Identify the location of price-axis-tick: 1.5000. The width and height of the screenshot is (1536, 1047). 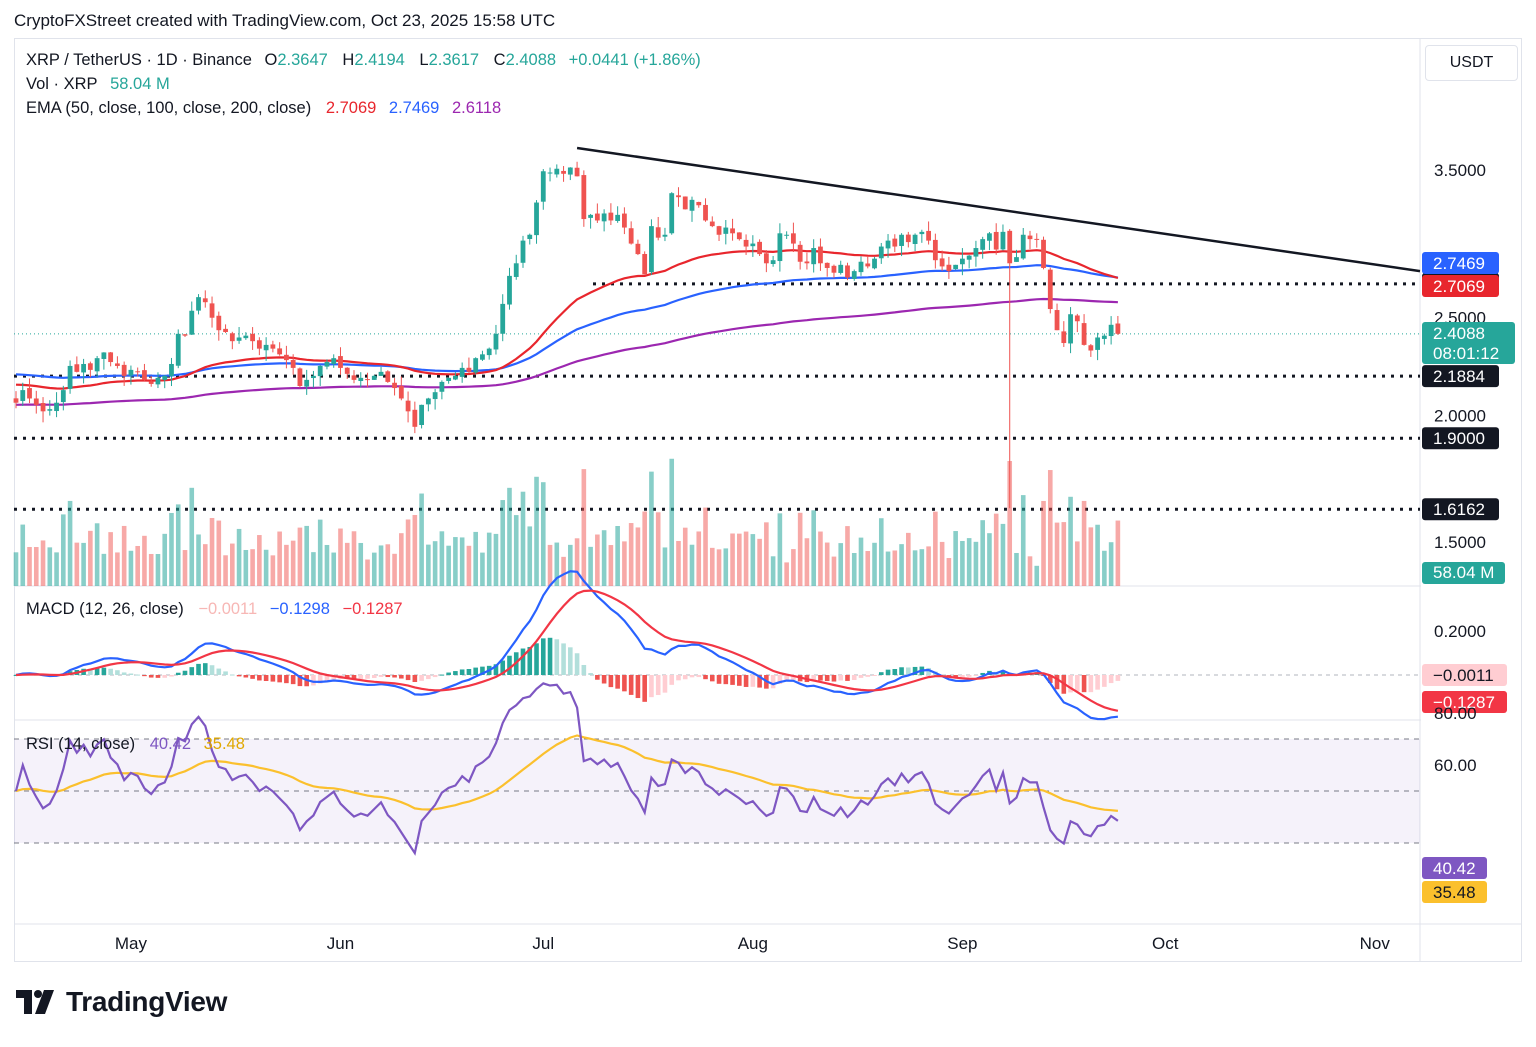
(1460, 542).